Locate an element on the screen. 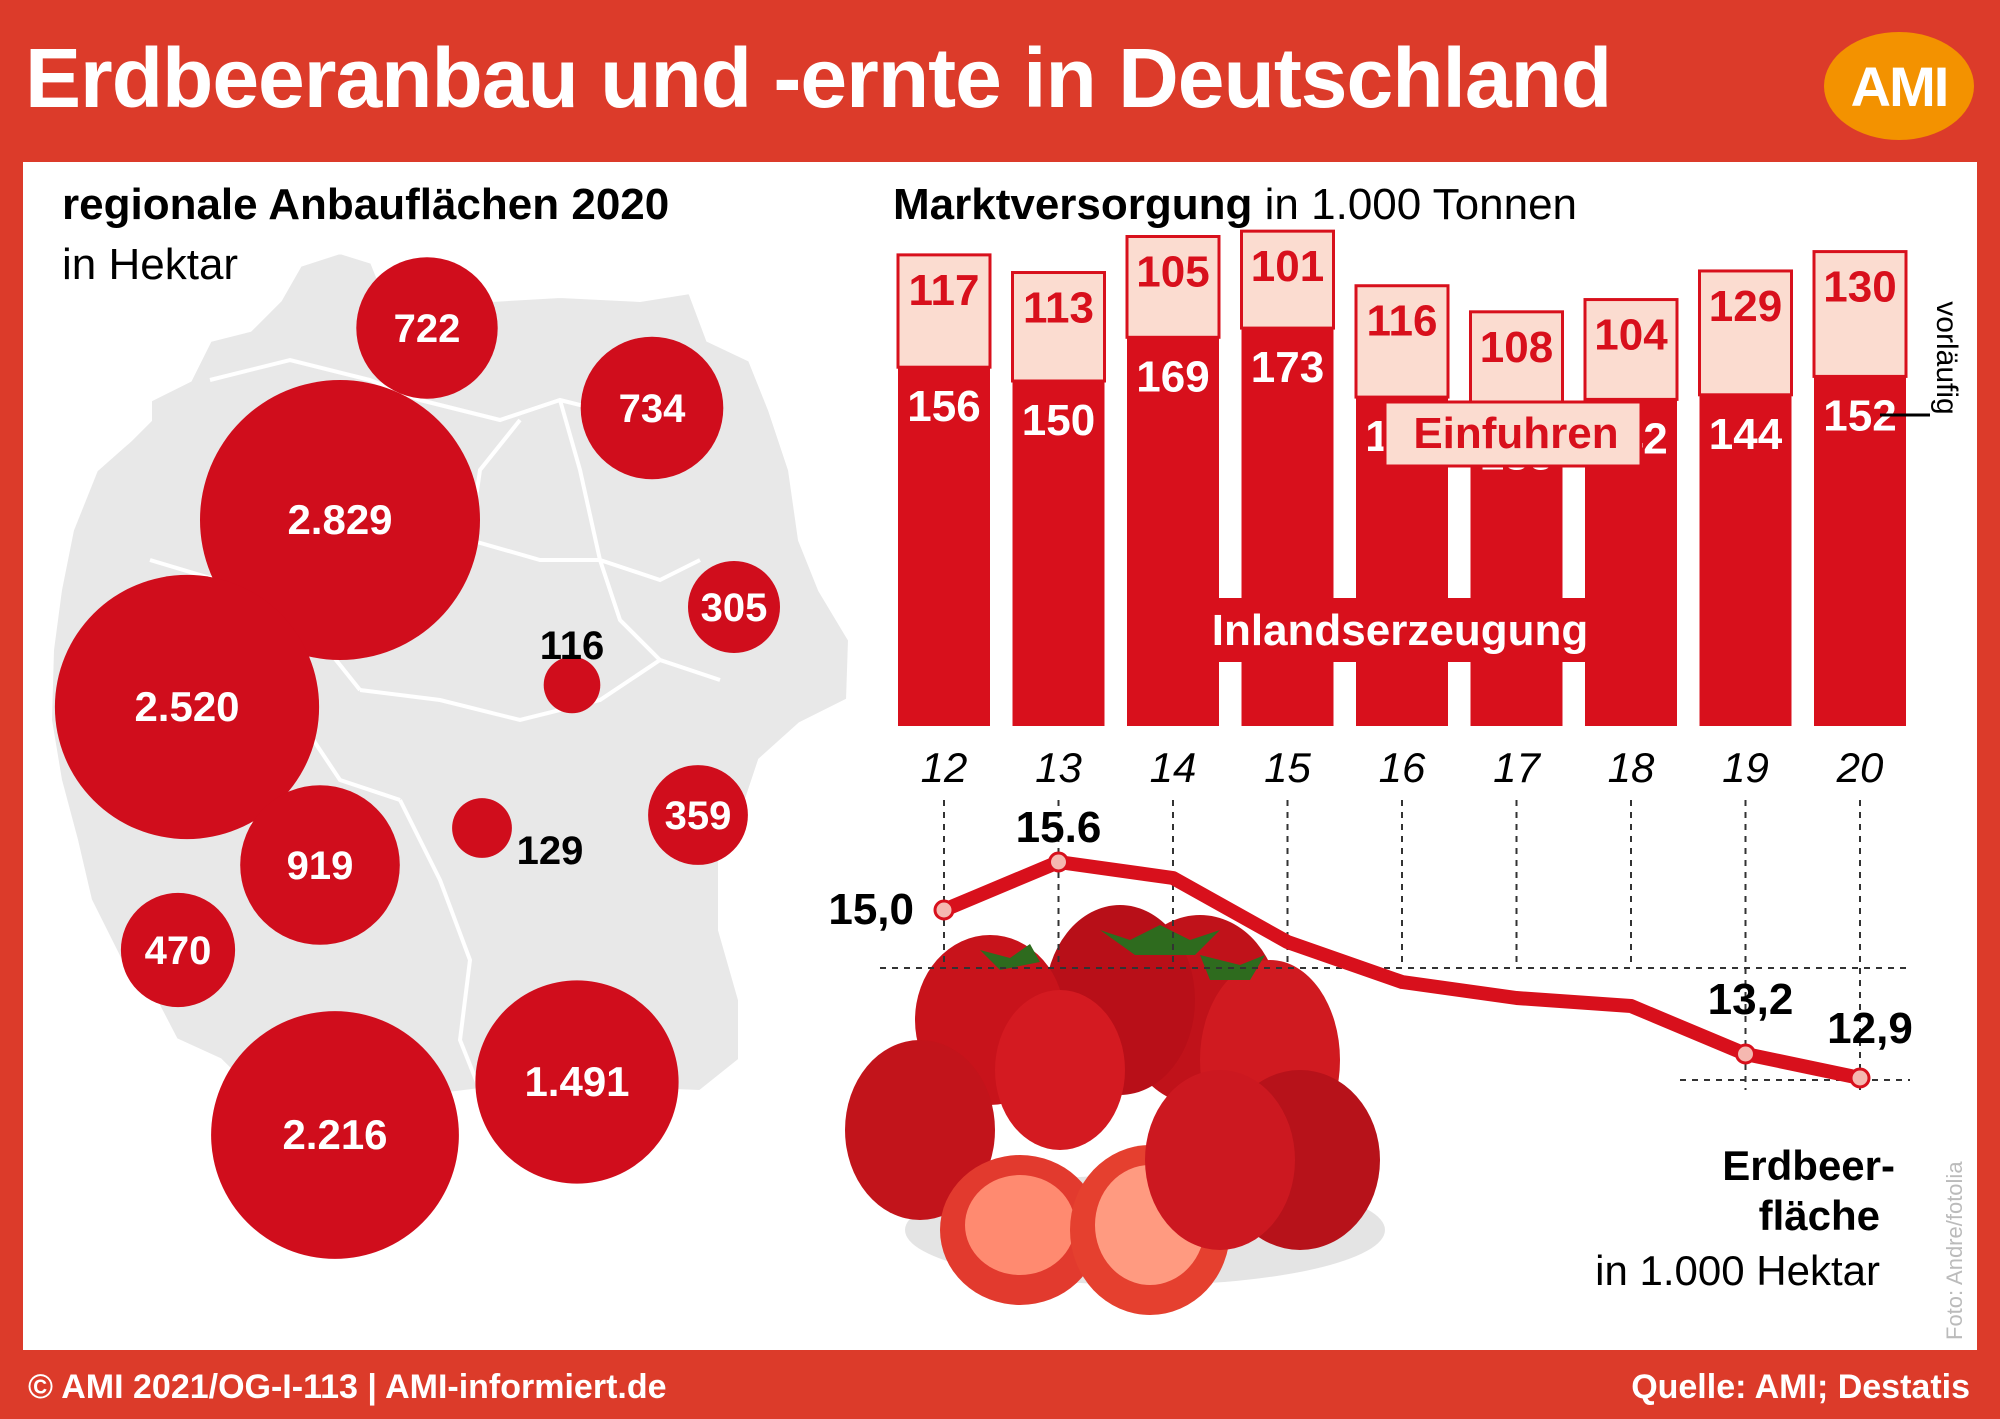  region-value-label: 722 is located at coordinates (427, 329).